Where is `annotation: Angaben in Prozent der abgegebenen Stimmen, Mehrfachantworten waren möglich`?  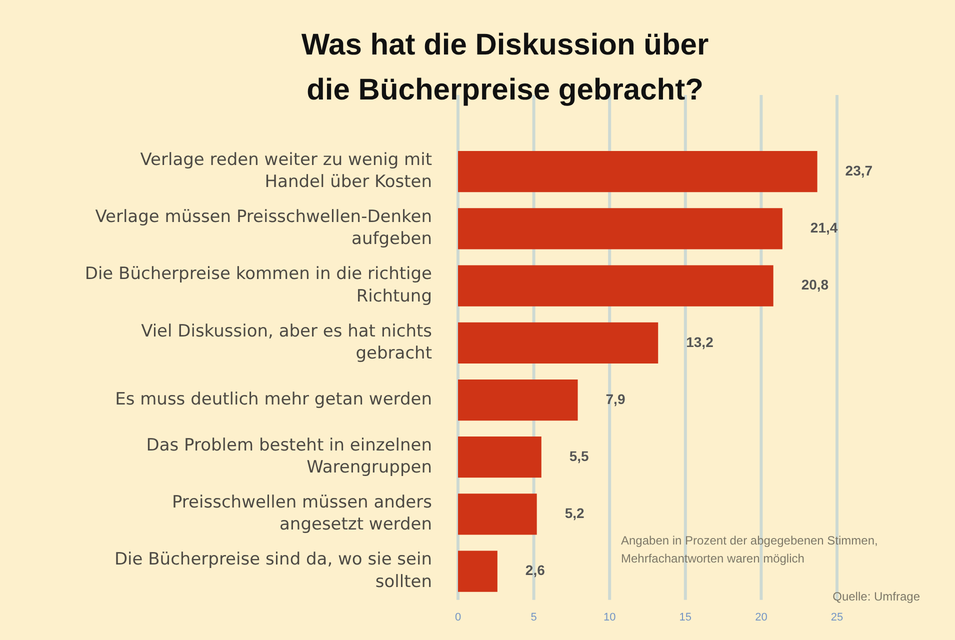
annotation: Angaben in Prozent der abgegebenen Stimmen, Mehrfachantworten waren möglich is located at coordinates (749, 549).